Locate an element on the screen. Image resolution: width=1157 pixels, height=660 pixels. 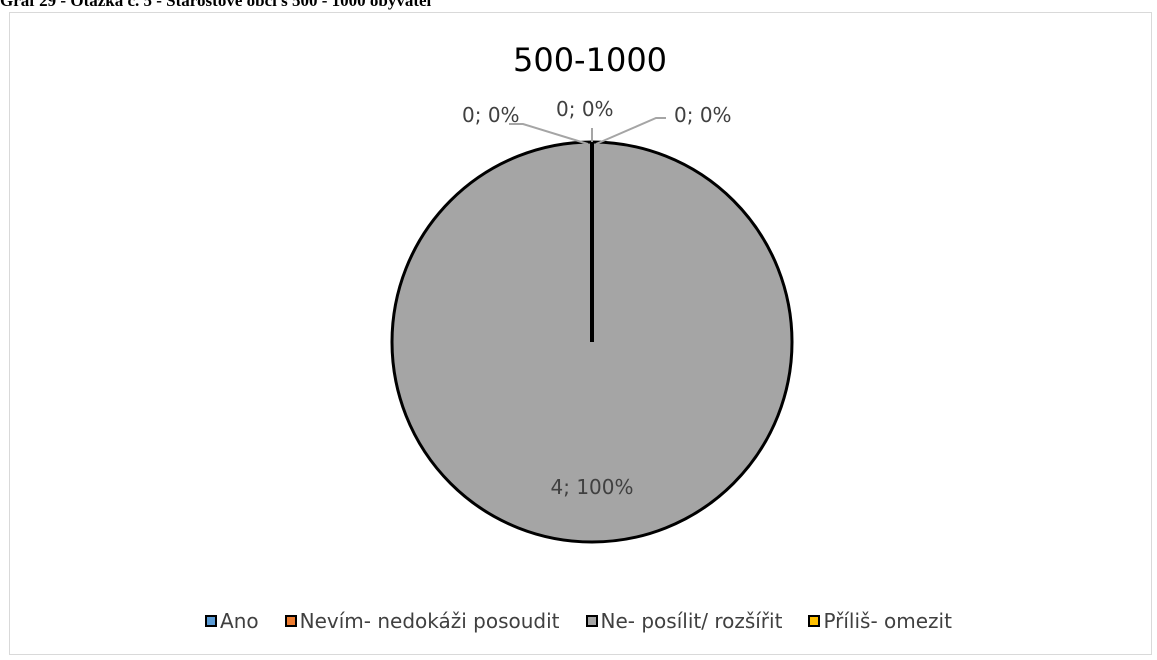
data-label-p-li-omezit: 0; 0% is located at coordinates (703, 115).